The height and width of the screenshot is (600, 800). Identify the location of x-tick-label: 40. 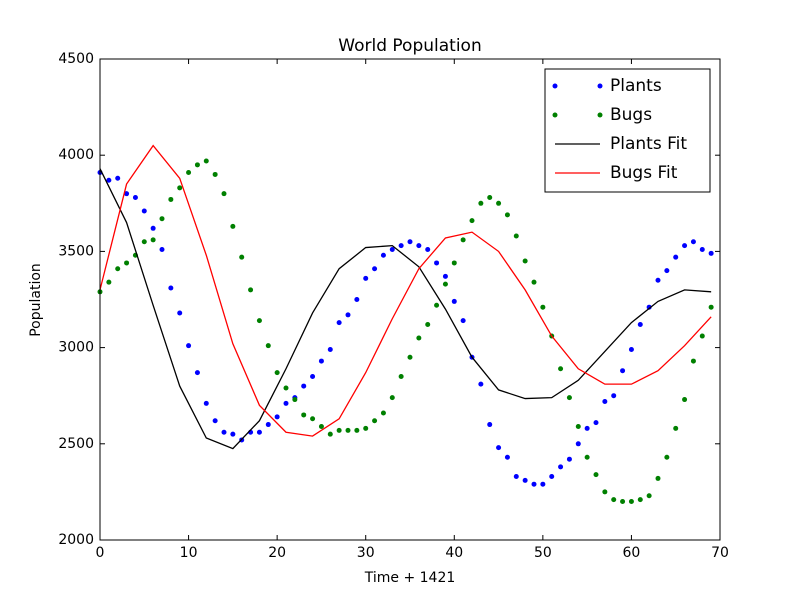
(454, 553).